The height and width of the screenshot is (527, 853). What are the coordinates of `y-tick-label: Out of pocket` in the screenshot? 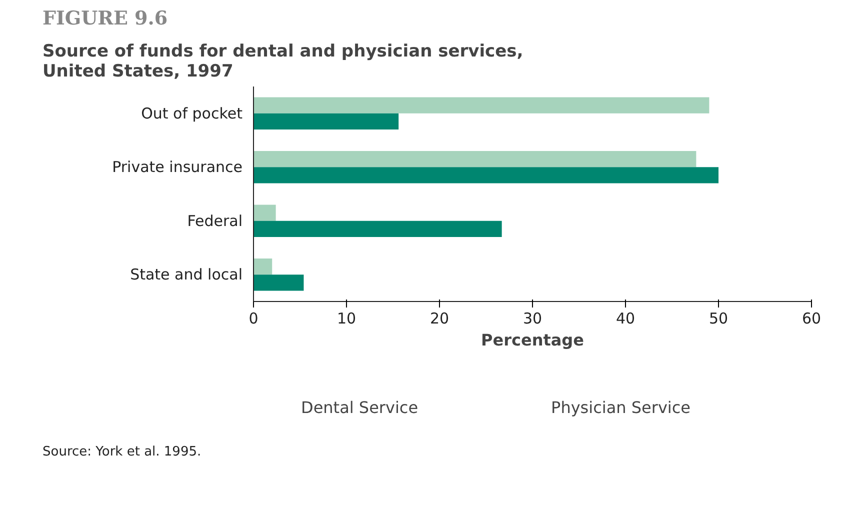 It's located at (192, 113).